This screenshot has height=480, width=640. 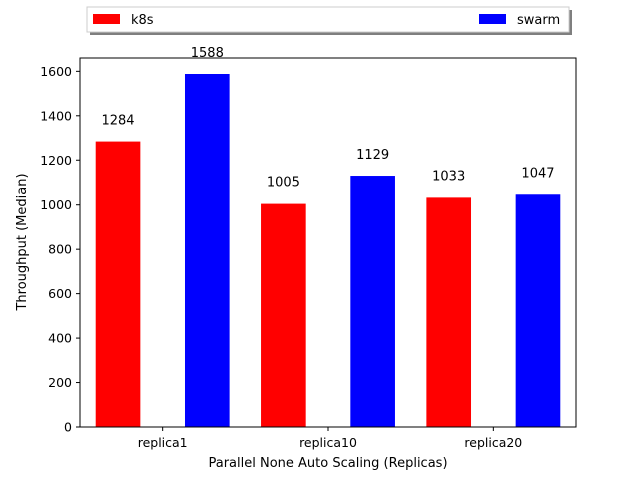 I want to click on legend: k8s swarm, so click(x=329, y=20).